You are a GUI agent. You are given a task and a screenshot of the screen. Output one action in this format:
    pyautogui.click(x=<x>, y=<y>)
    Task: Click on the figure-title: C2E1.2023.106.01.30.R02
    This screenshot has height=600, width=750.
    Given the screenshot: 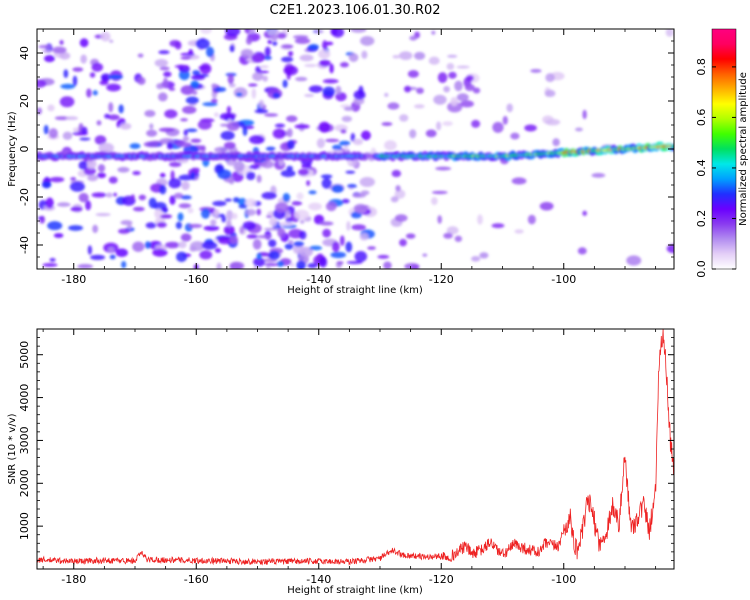 What is the action you would take?
    pyautogui.click(x=354, y=10)
    